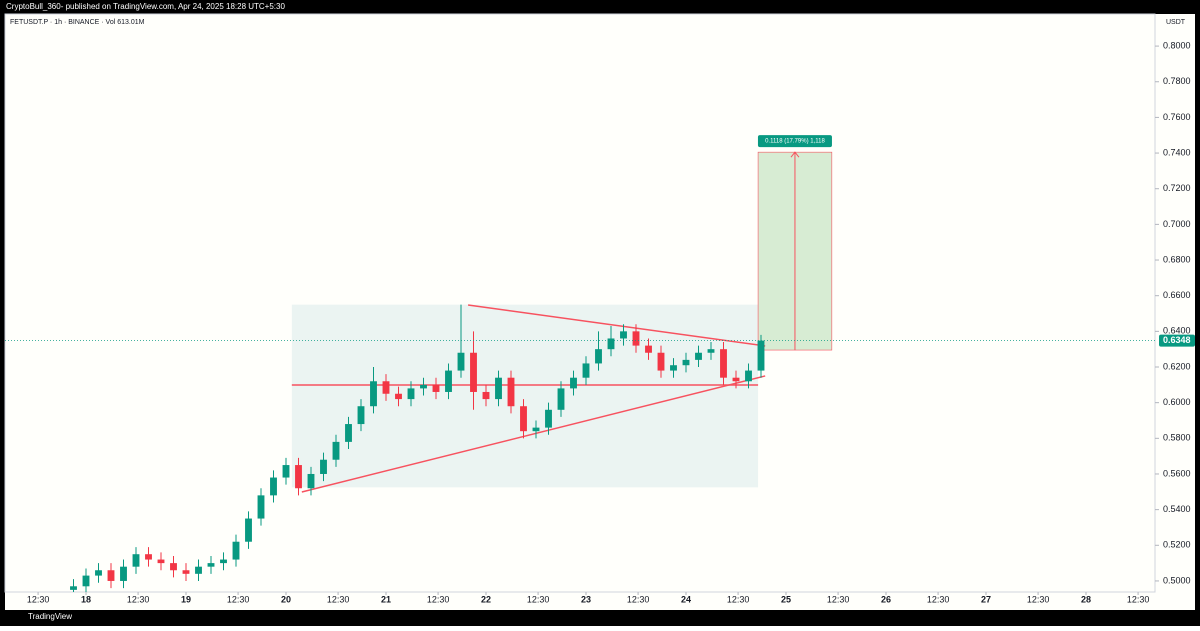  What do you see at coordinates (986, 599) in the screenshot?
I see `x-tick-label: 27` at bounding box center [986, 599].